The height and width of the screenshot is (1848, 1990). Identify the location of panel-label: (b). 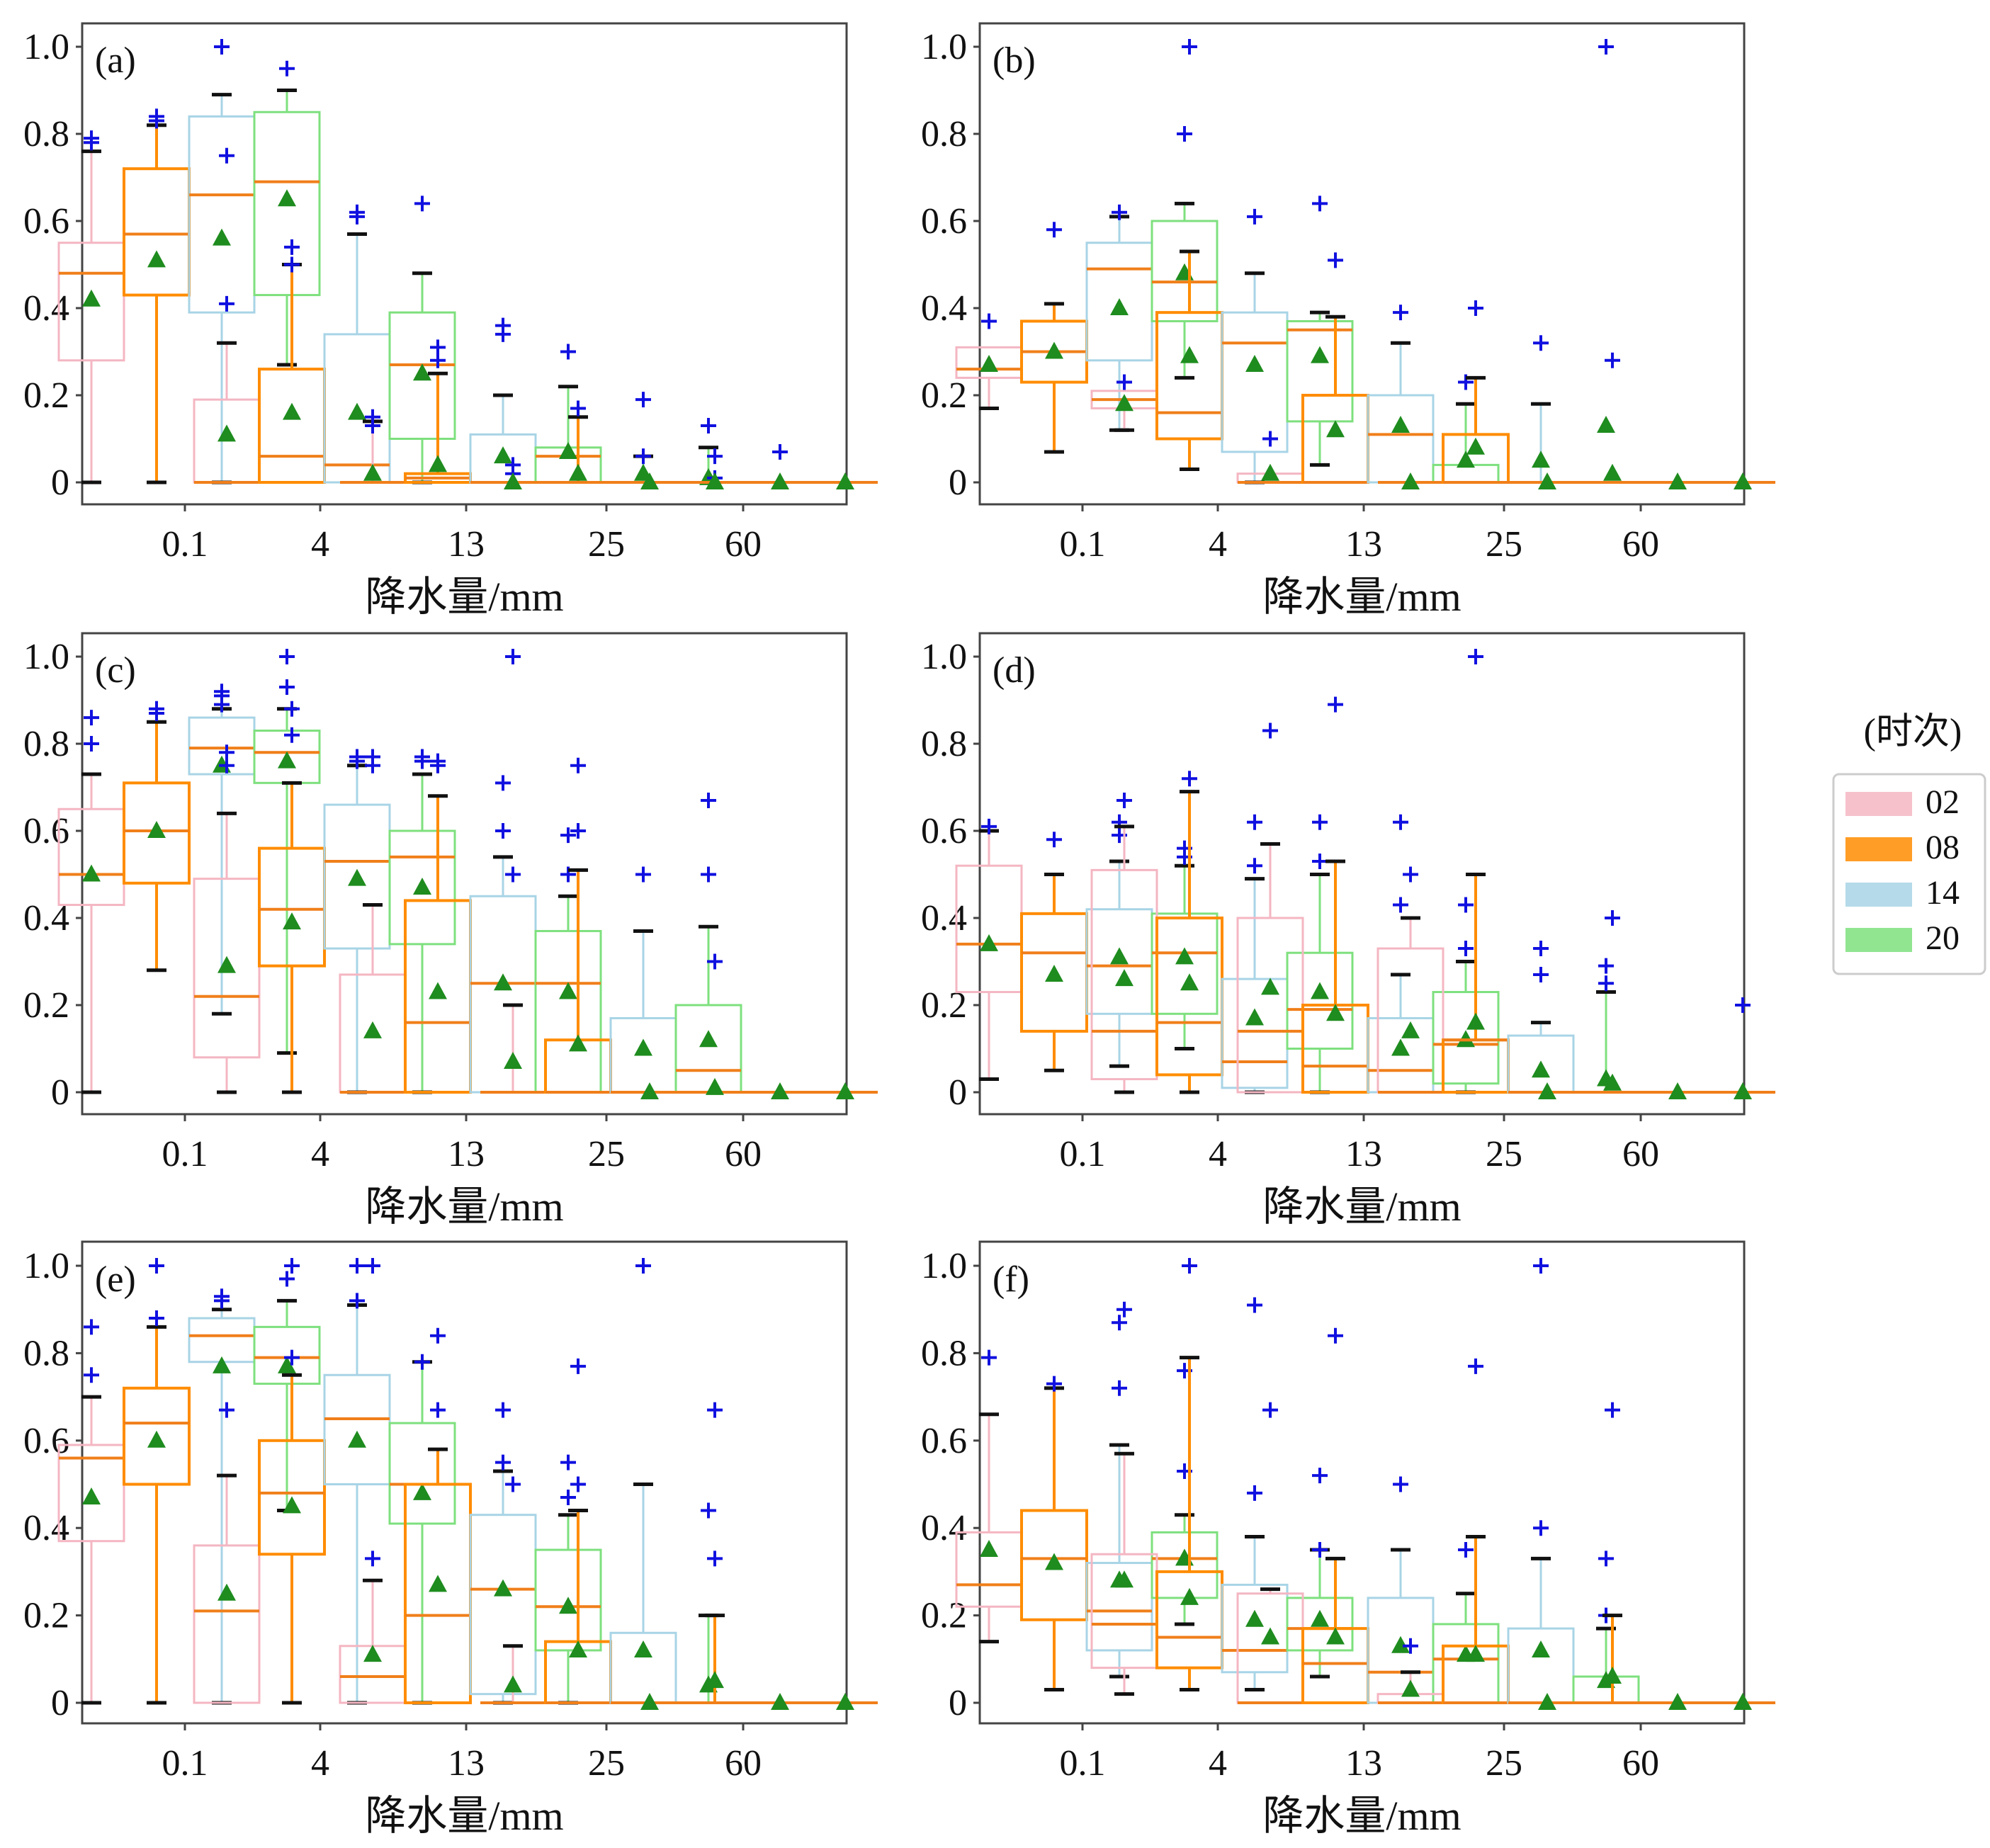
(1015, 61).